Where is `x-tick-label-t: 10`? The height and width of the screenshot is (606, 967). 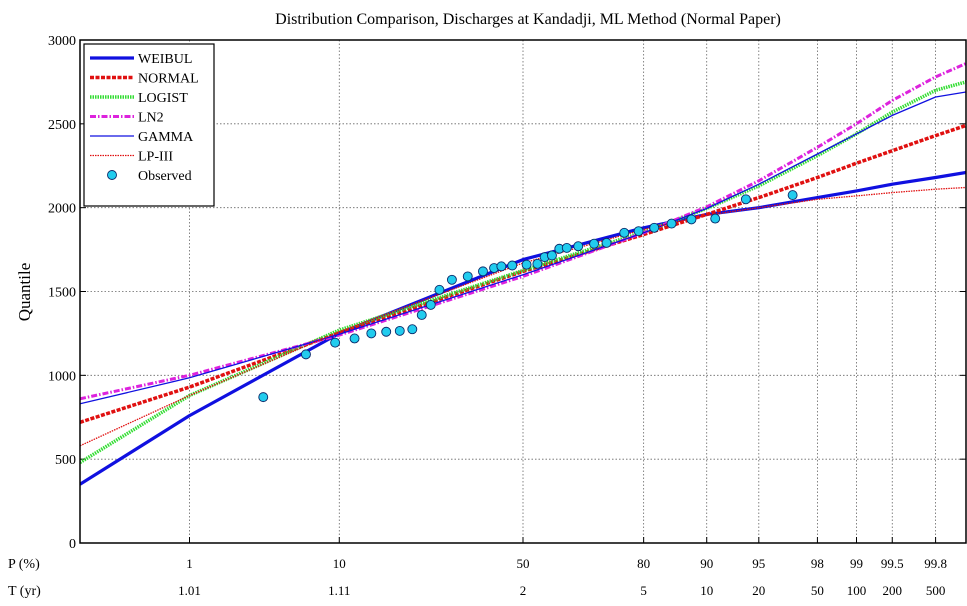 x-tick-label-t: 10 is located at coordinates (706, 590).